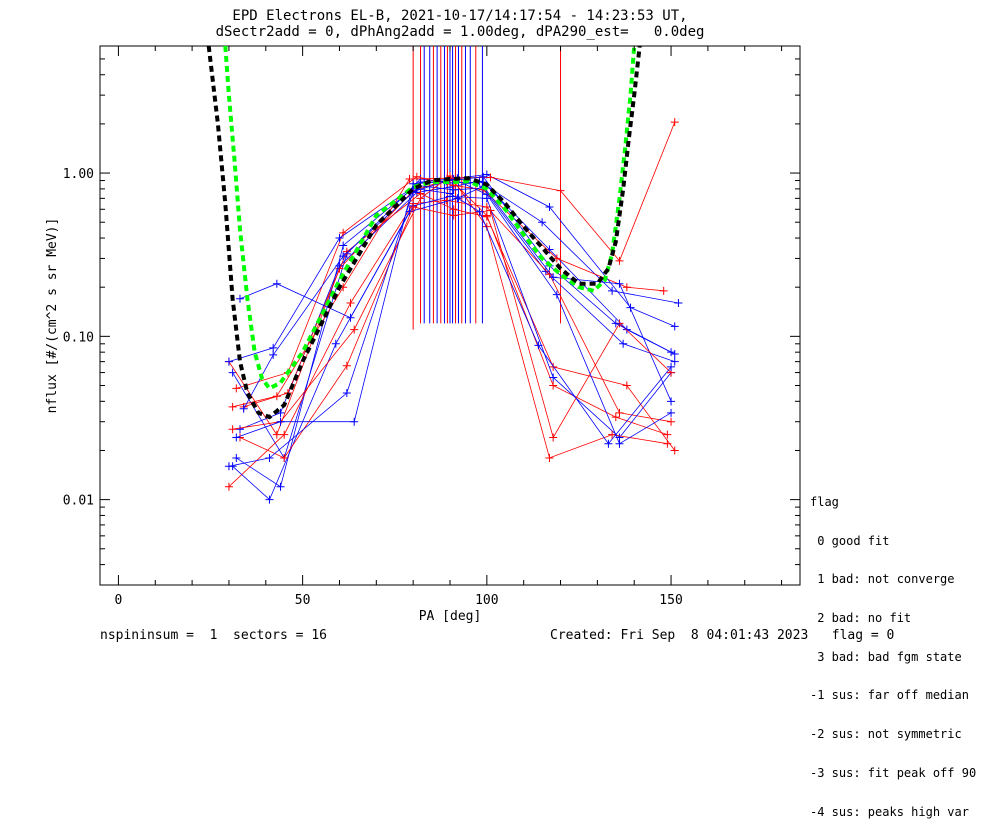 The width and height of the screenshot is (1000, 831). What do you see at coordinates (861, 617) in the screenshot?
I see `legend-item: 2 bad: no fit` at bounding box center [861, 617].